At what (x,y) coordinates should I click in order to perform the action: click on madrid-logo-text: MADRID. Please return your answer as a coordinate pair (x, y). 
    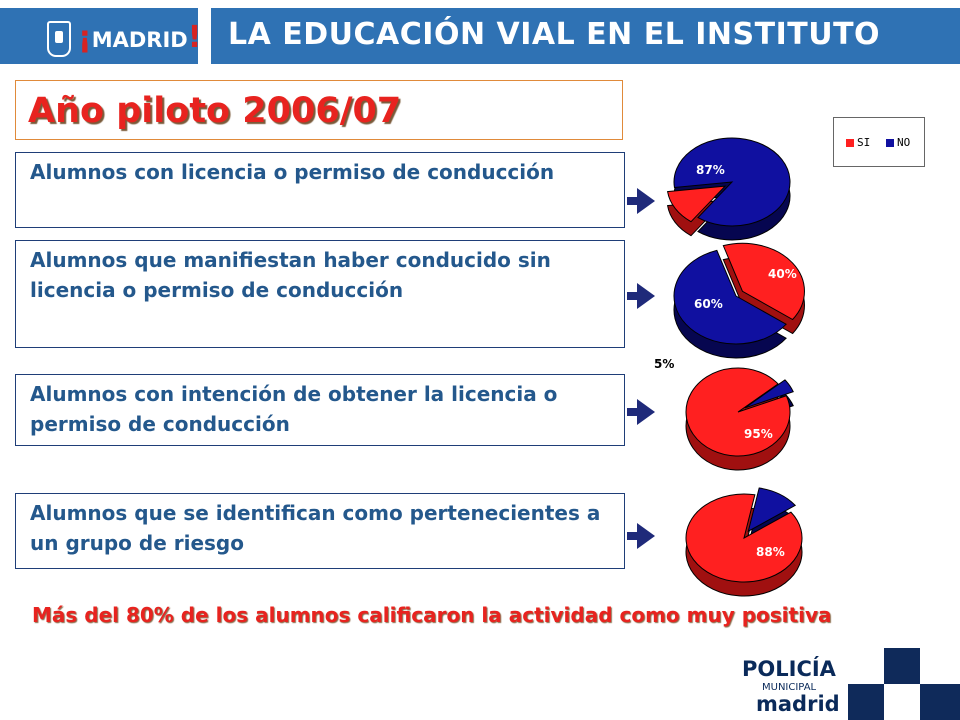
    Looking at the image, I should click on (139, 40).